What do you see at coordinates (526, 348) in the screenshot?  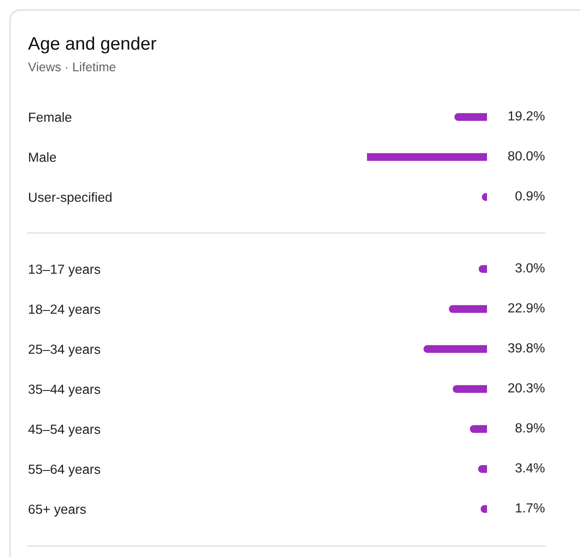 I see `data-label: 39.8%` at bounding box center [526, 348].